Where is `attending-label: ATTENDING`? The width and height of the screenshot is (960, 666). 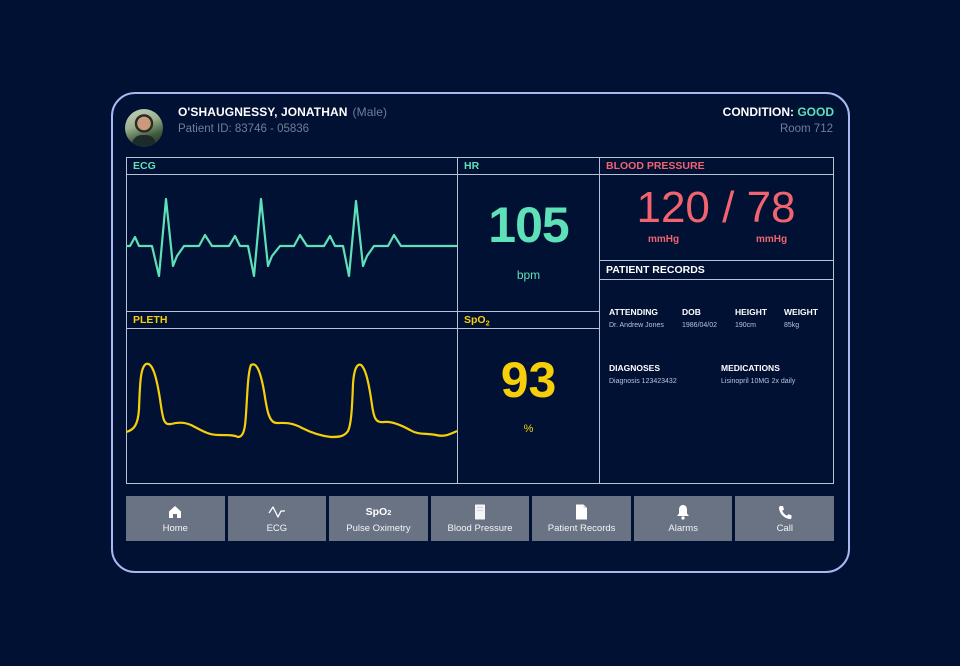
attending-label: ATTENDING is located at coordinates (633, 312).